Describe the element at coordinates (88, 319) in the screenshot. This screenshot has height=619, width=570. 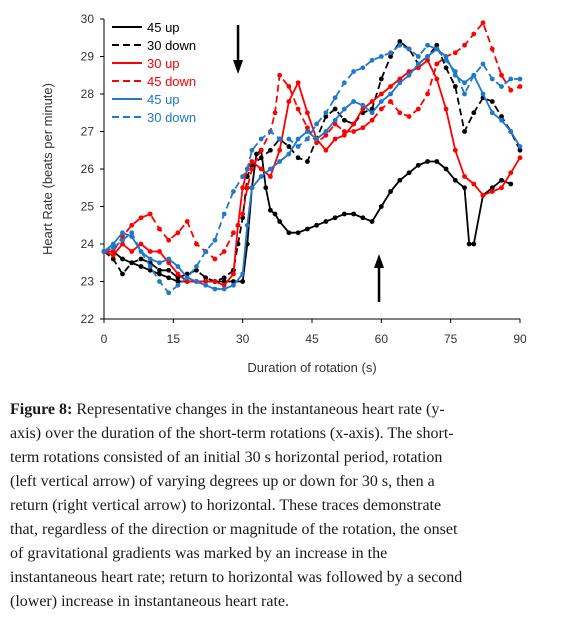
I see `y-tick-label: 22` at that location.